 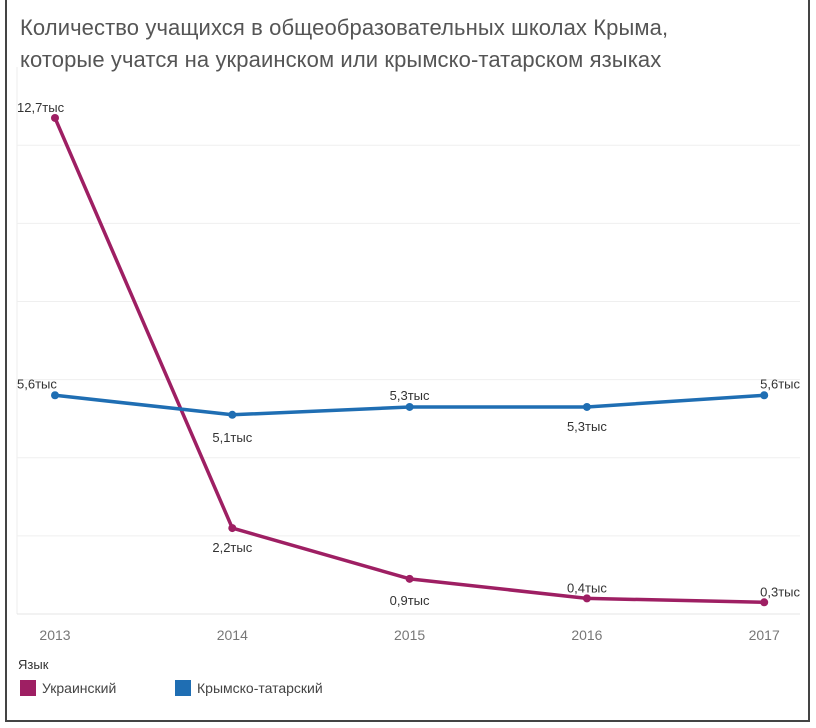 I want to click on legend-item-crimean-tatar: Крымско-татарский, so click(x=249, y=688).